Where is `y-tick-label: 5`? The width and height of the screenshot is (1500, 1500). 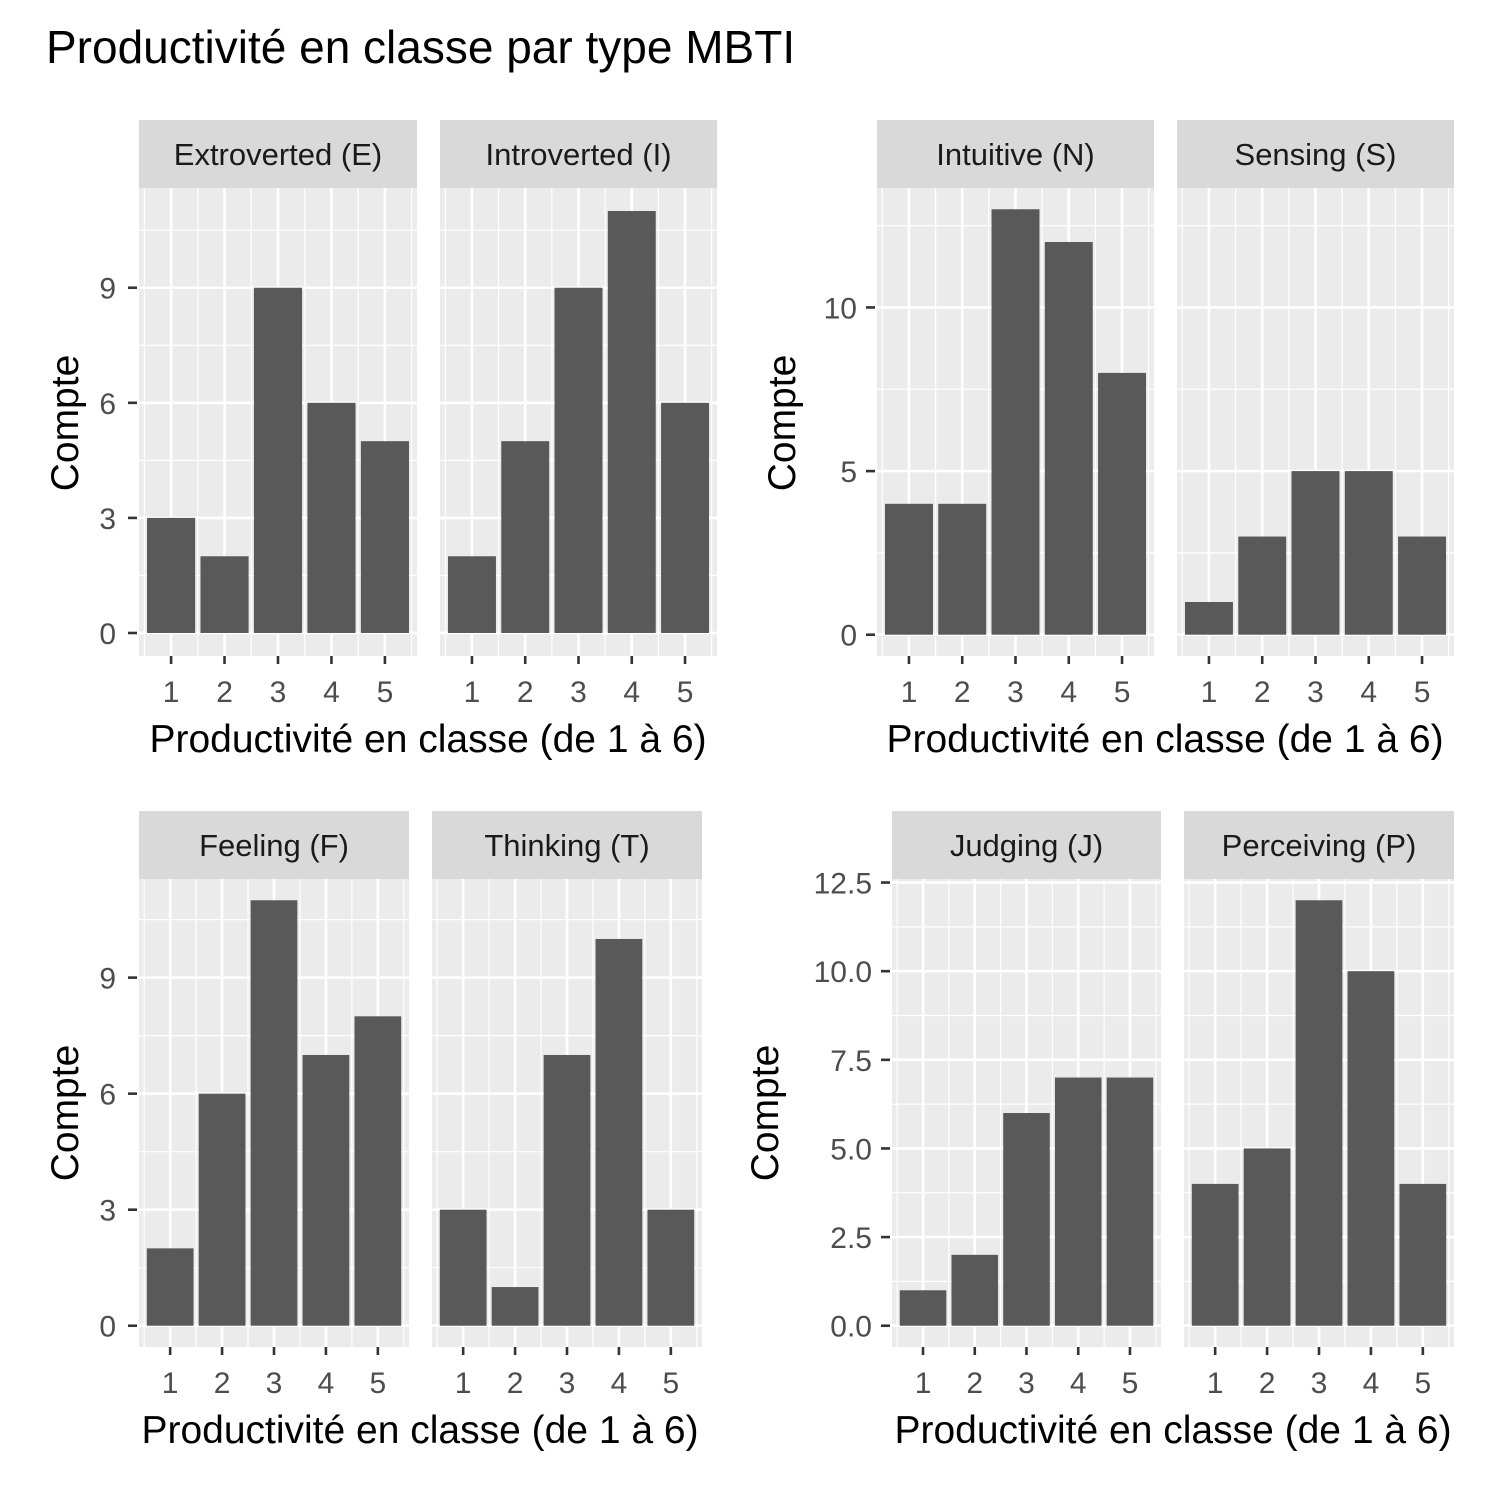 y-tick-label: 5 is located at coordinates (848, 472).